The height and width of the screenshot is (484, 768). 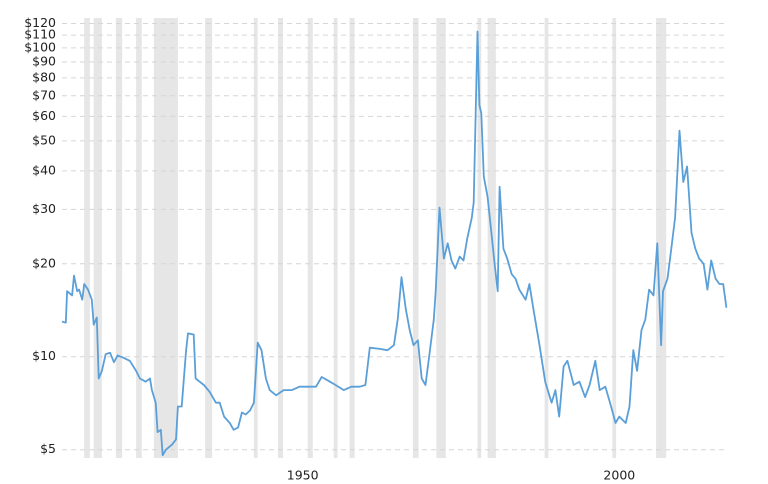 I want to click on y-tick-label: $20, so click(x=44, y=262).